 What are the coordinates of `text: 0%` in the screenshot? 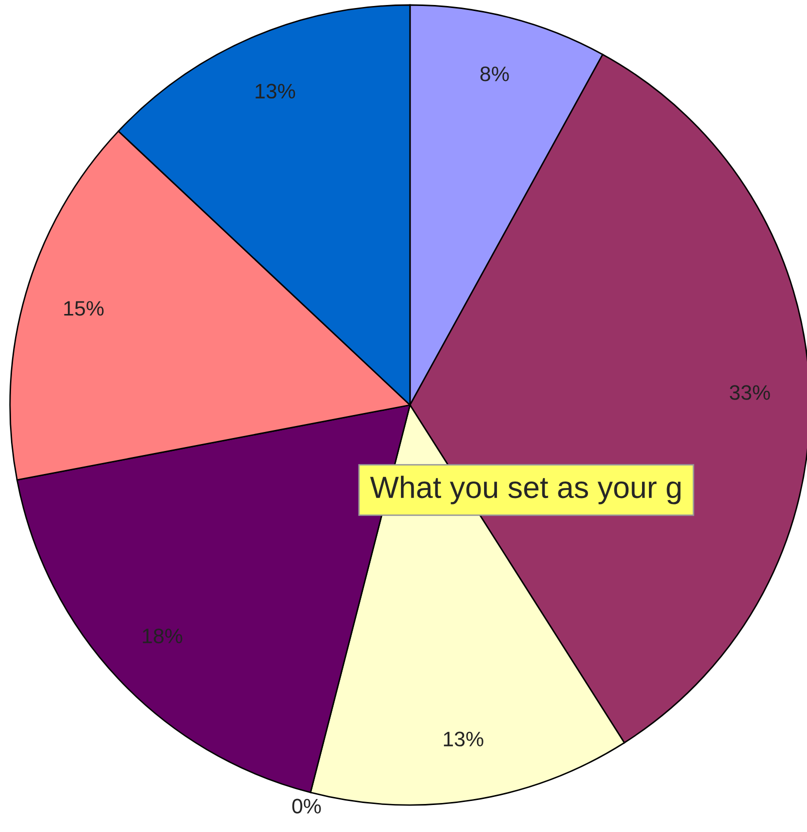 It's located at (306, 806).